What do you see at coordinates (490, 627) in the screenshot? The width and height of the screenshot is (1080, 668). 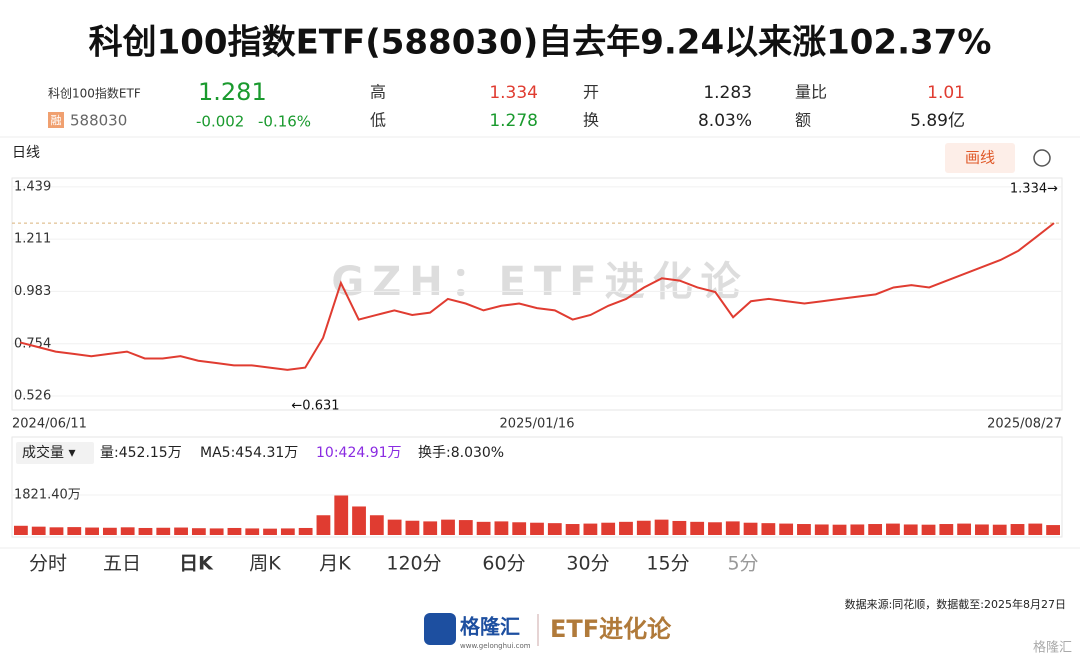 I see `logo: 格隆汇` at bounding box center [490, 627].